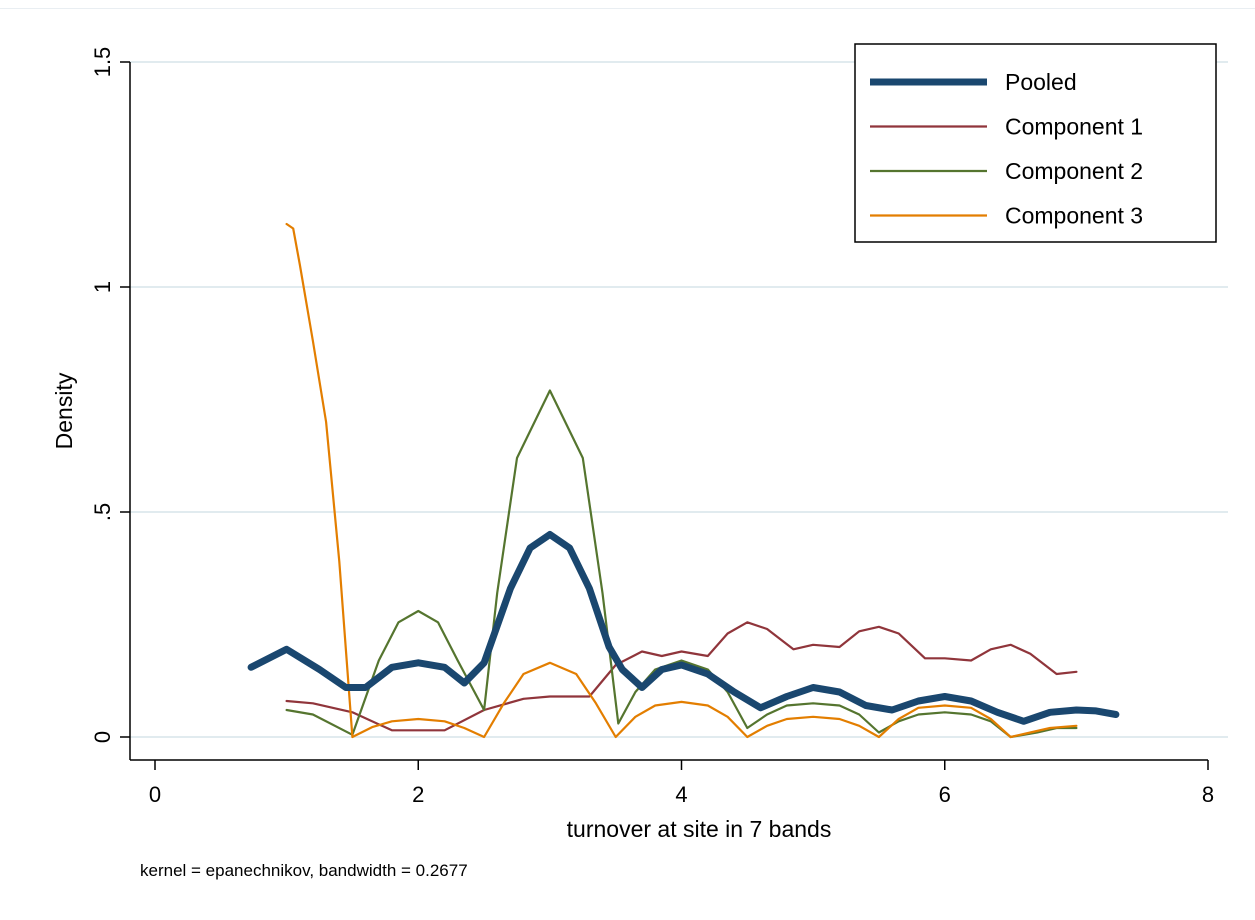 This screenshot has width=1255, height=920. Describe the element at coordinates (1041, 82) in the screenshot. I see `legend-label-0: Pooled` at that location.